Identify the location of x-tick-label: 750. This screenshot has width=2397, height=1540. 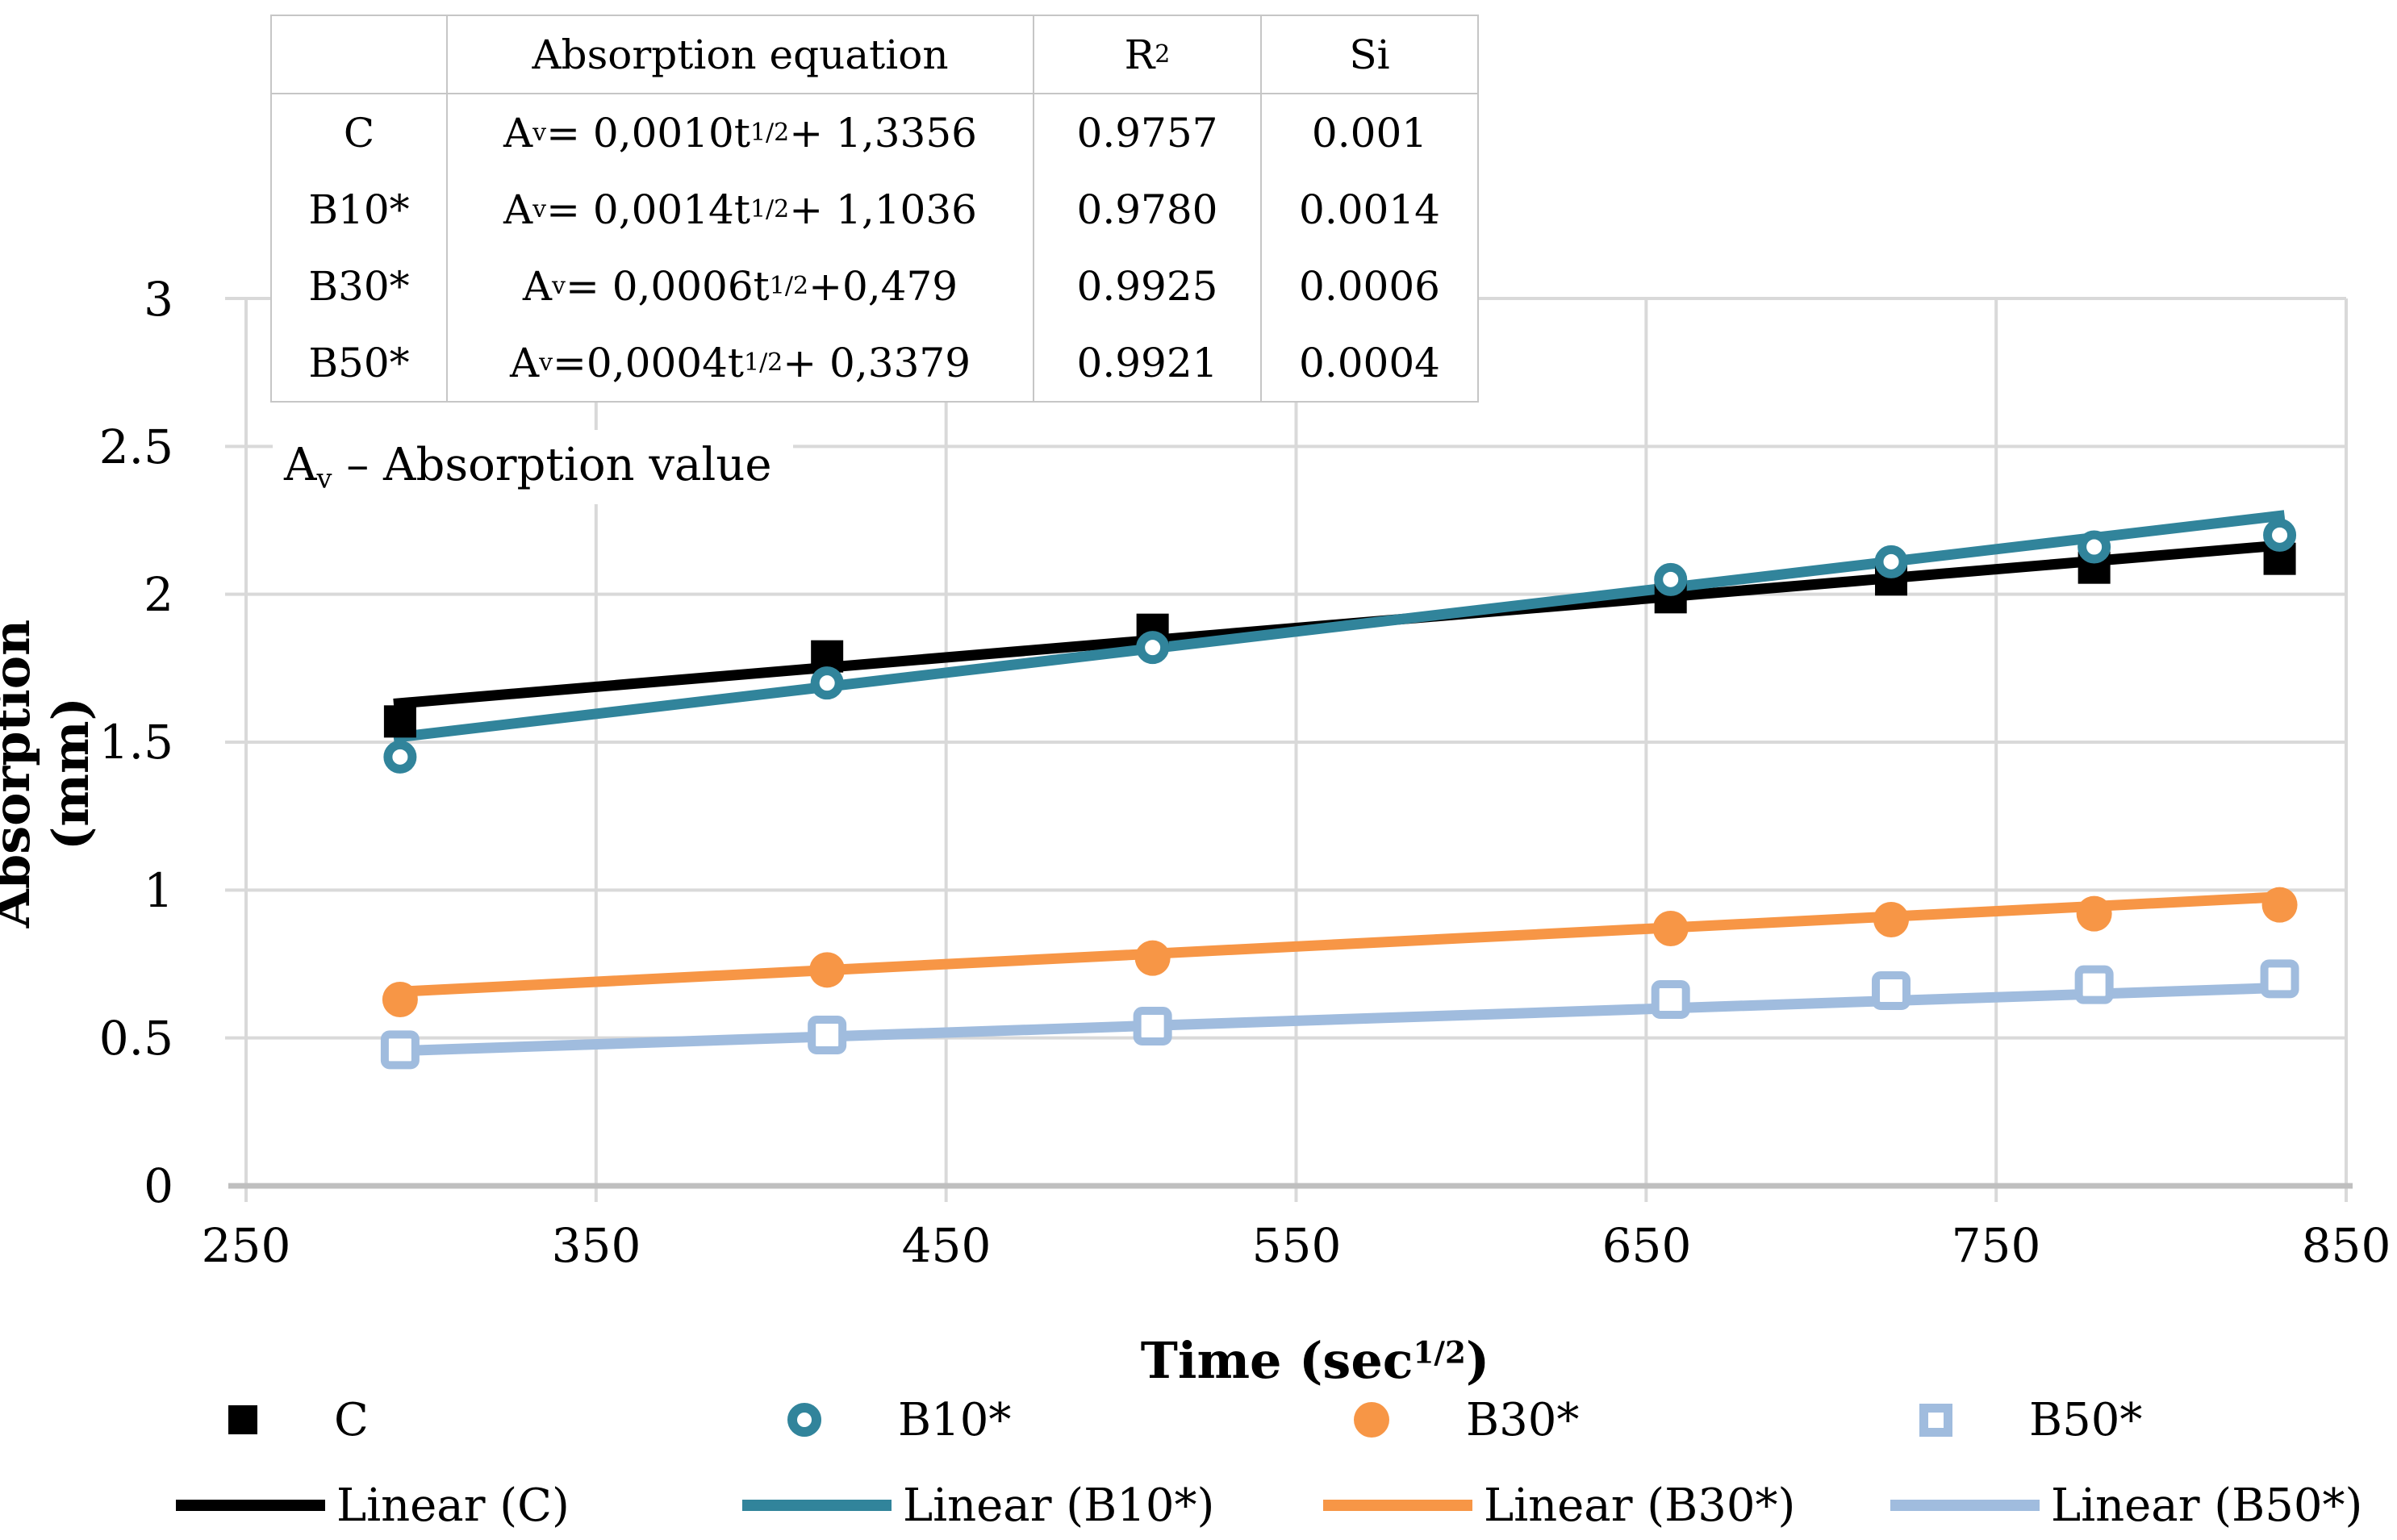
(1996, 1245).